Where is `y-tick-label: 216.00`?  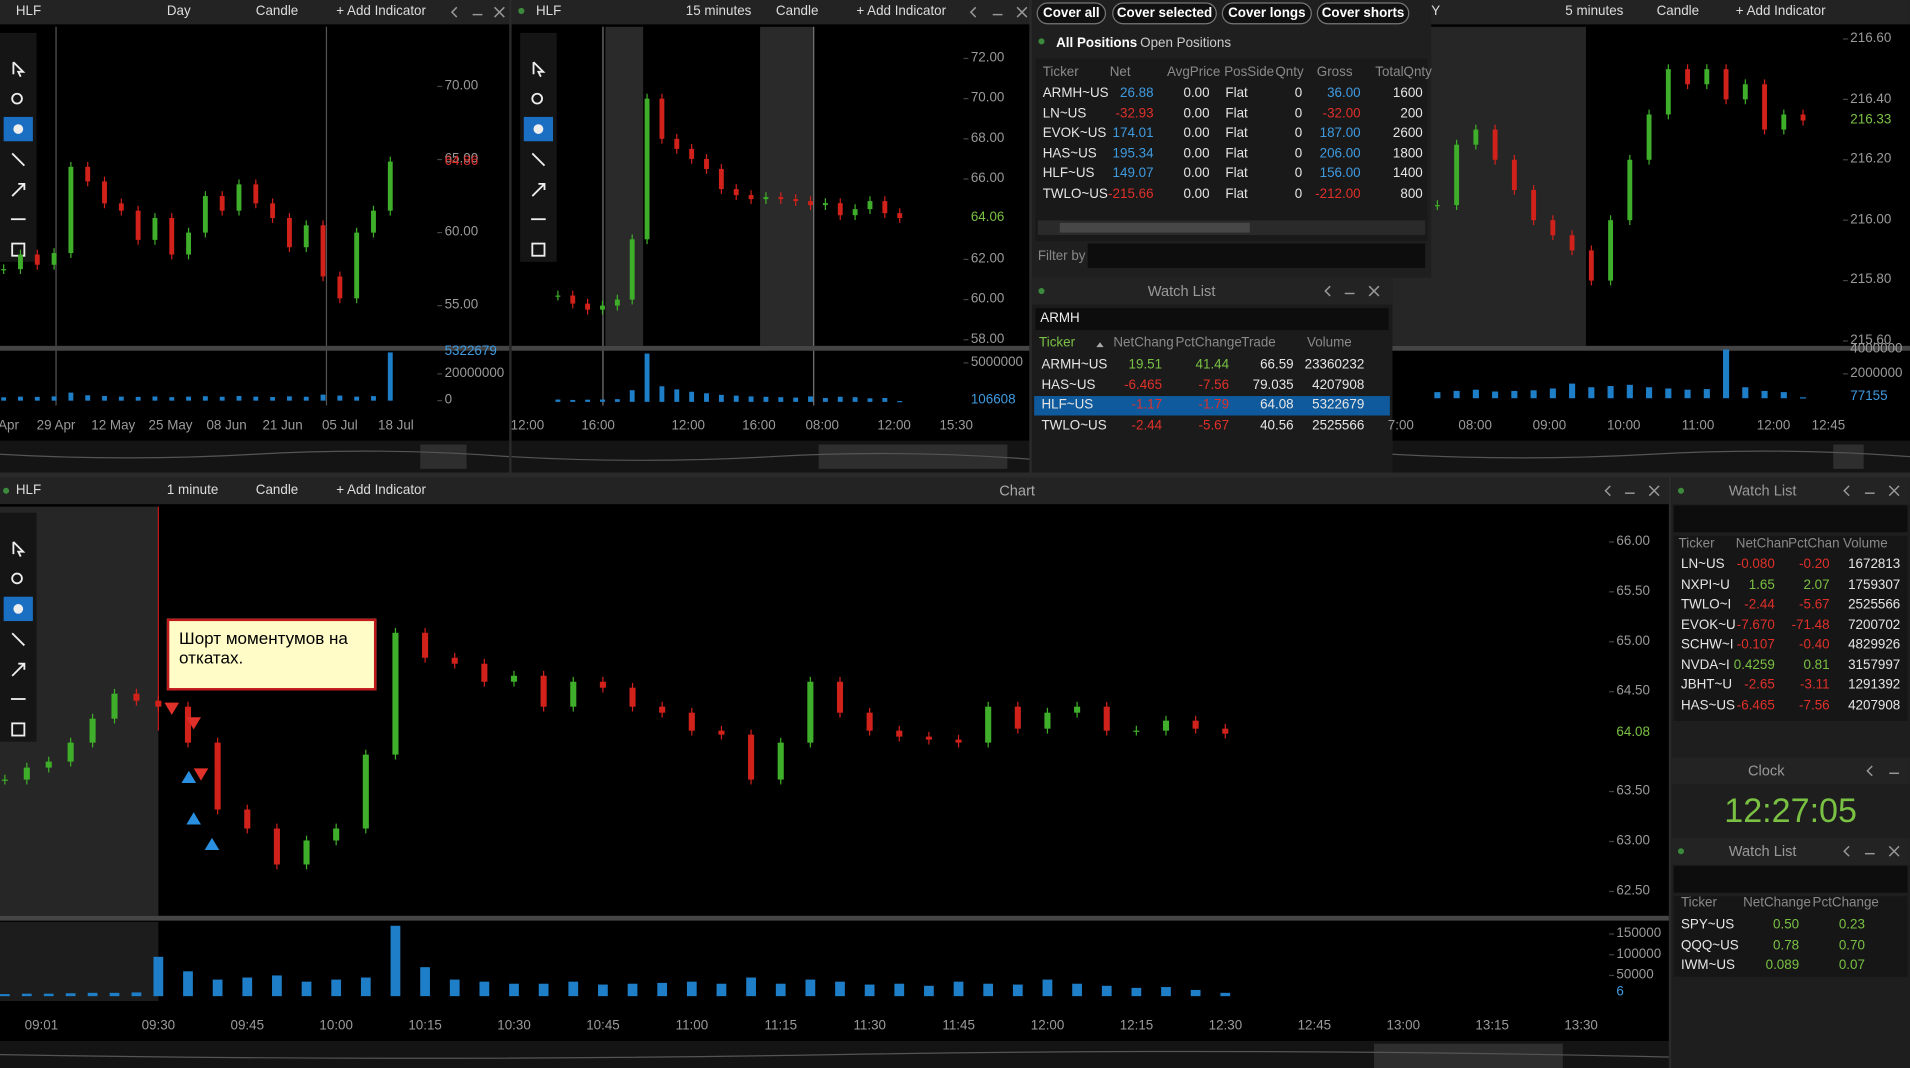 y-tick-label: 216.00 is located at coordinates (1871, 219).